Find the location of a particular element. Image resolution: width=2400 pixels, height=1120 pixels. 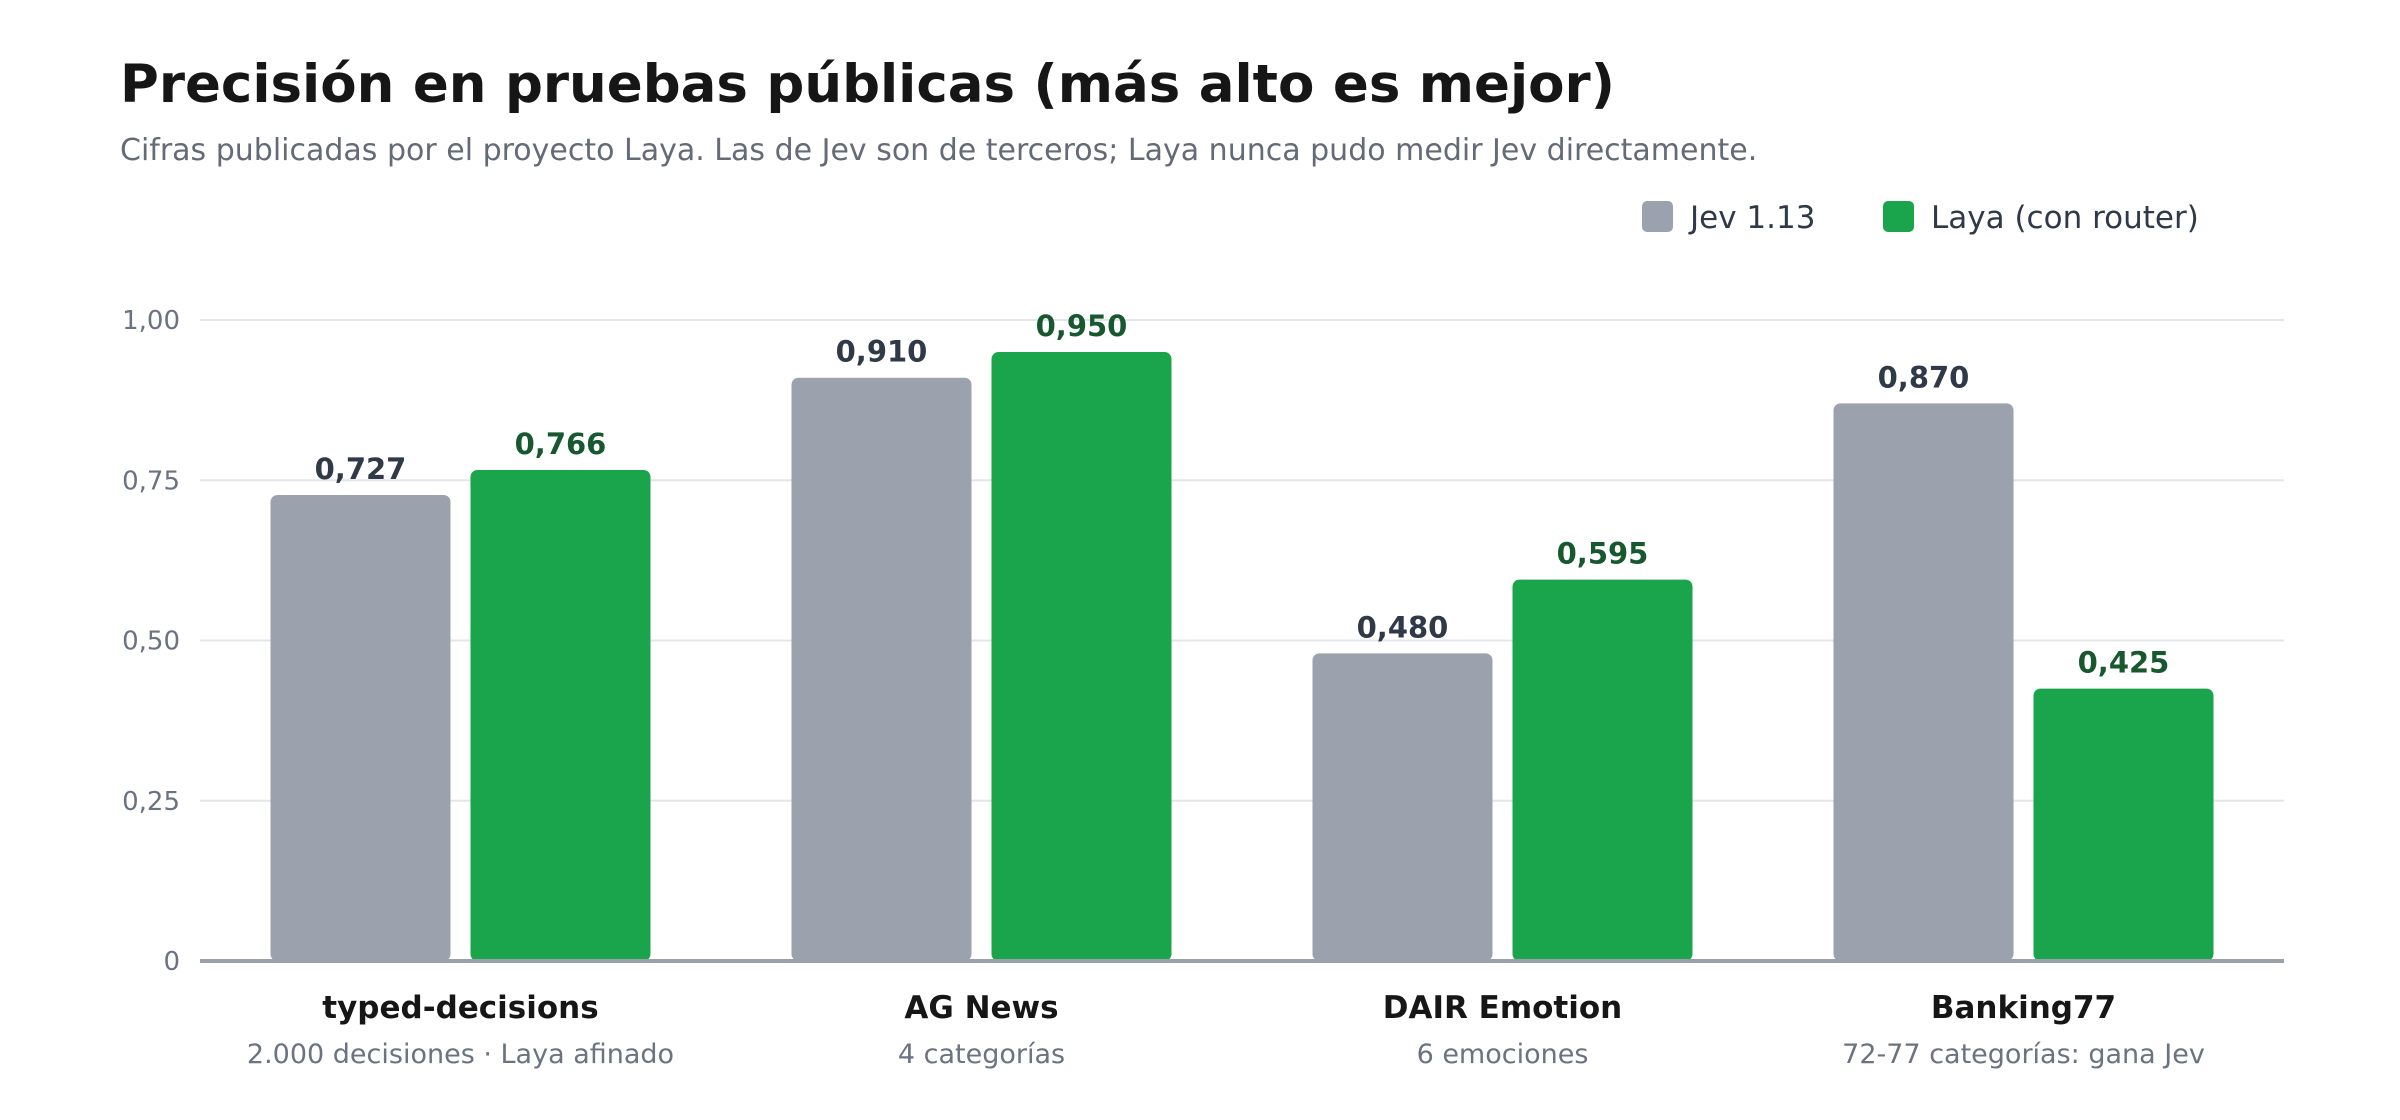

category-subtitle: 4 categorías is located at coordinates (981, 1054).